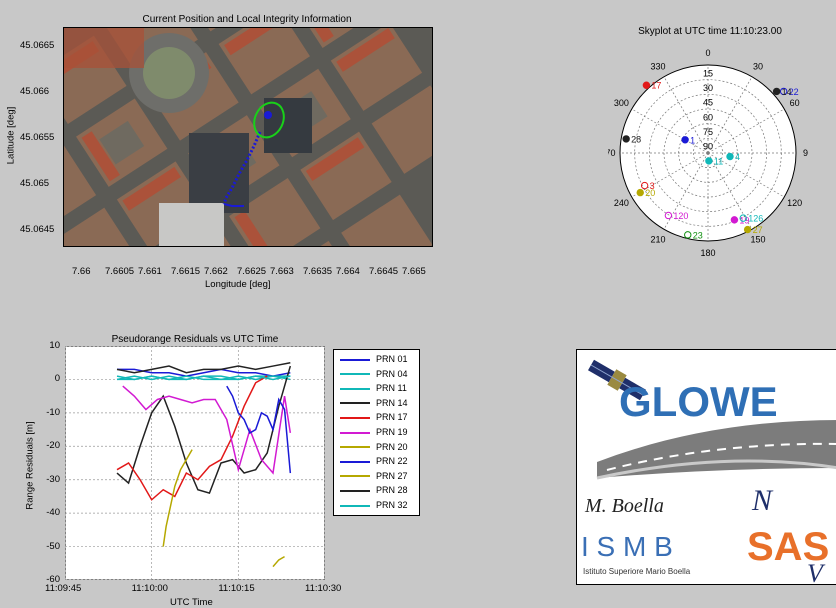 This screenshot has width=836, height=608. Describe the element at coordinates (698, 401) in the screenshot. I see `glowe-text: GLOWE` at that location.